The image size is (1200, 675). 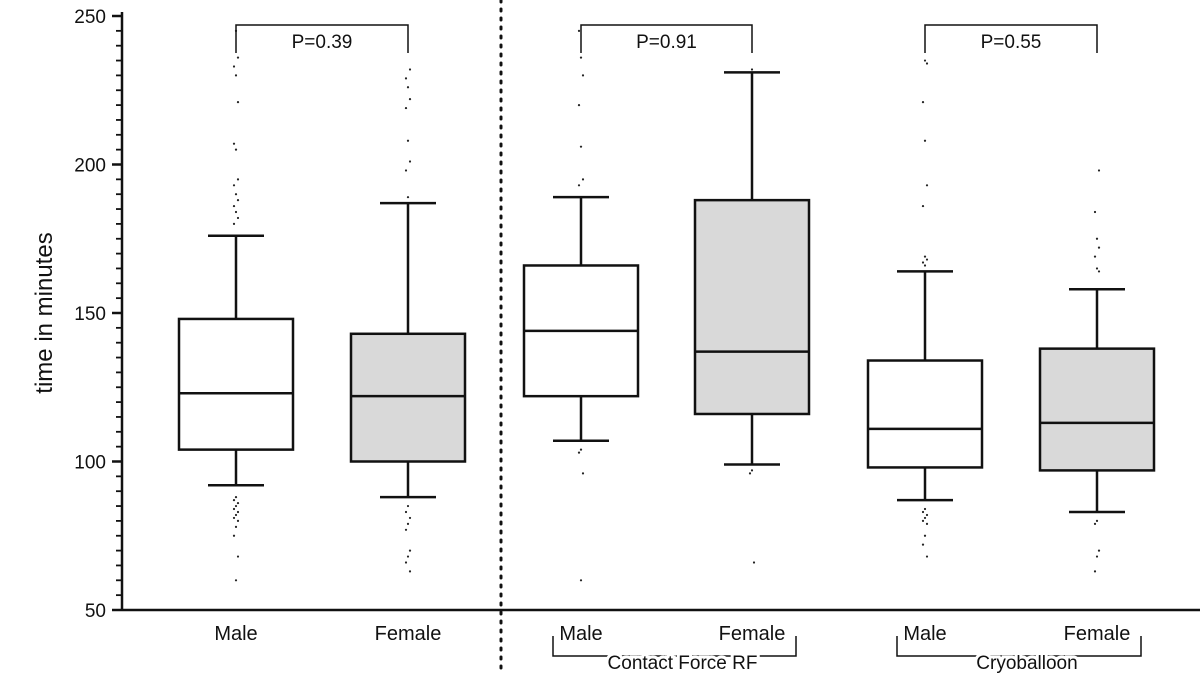 What do you see at coordinates (90, 314) in the screenshot?
I see `y-tick-label: 150` at bounding box center [90, 314].